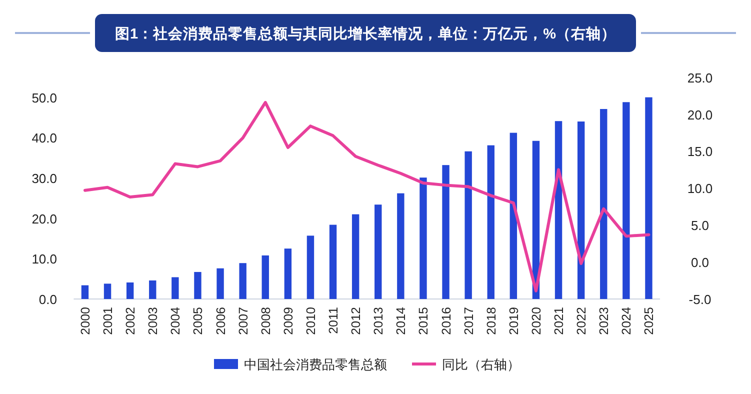 Image resolution: width=751 pixels, height=394 pixels. I want to click on y2-tick-label: -5.0, so click(700, 299).